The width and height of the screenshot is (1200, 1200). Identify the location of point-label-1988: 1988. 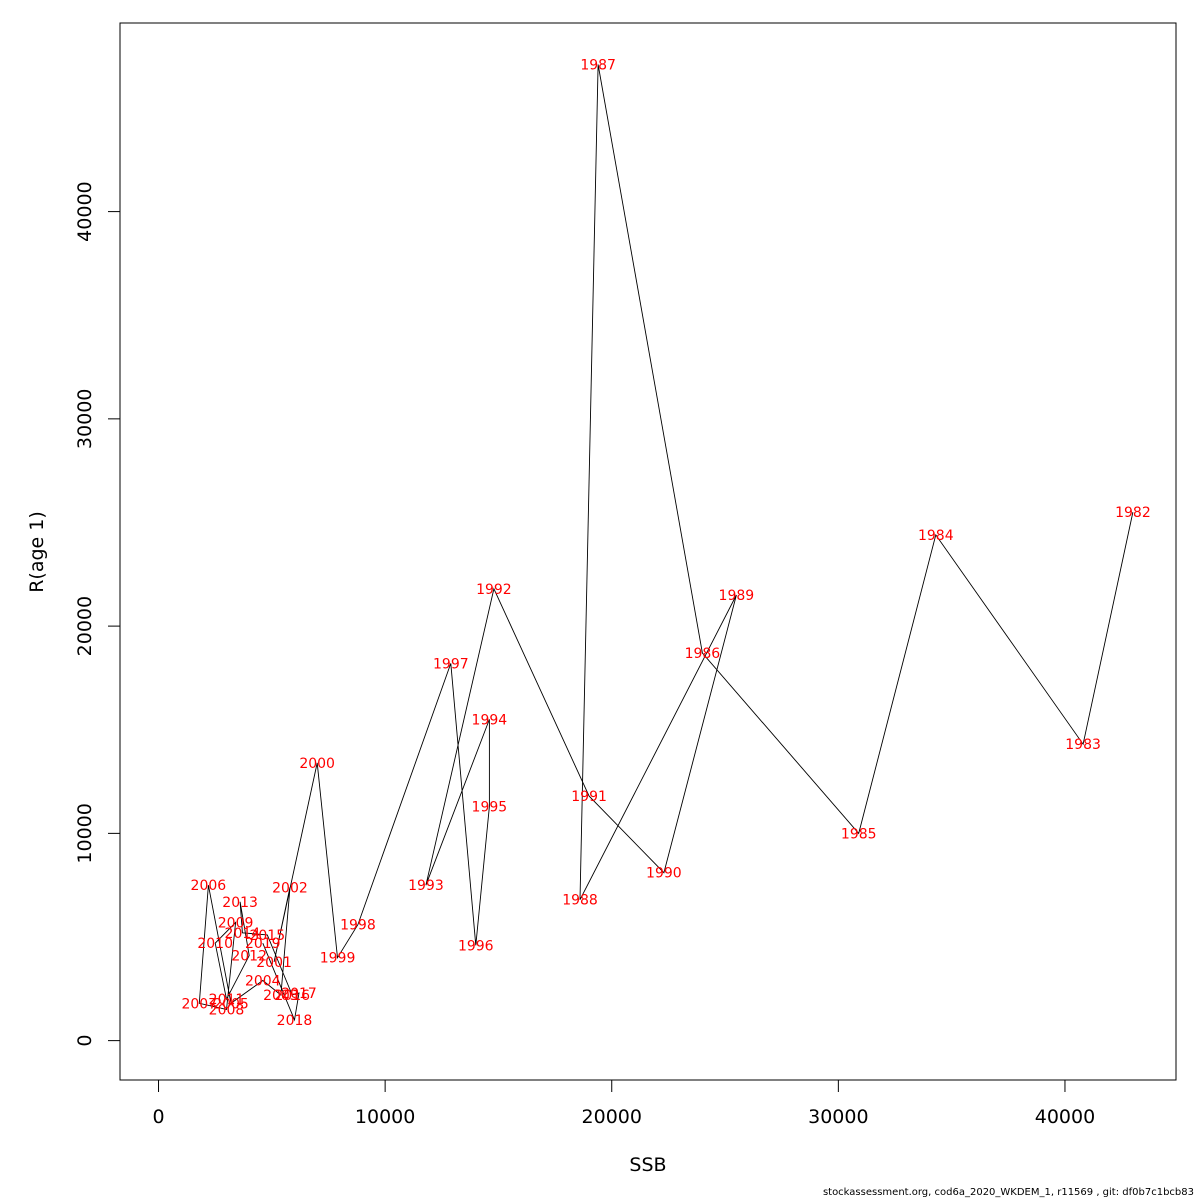
(580, 901).